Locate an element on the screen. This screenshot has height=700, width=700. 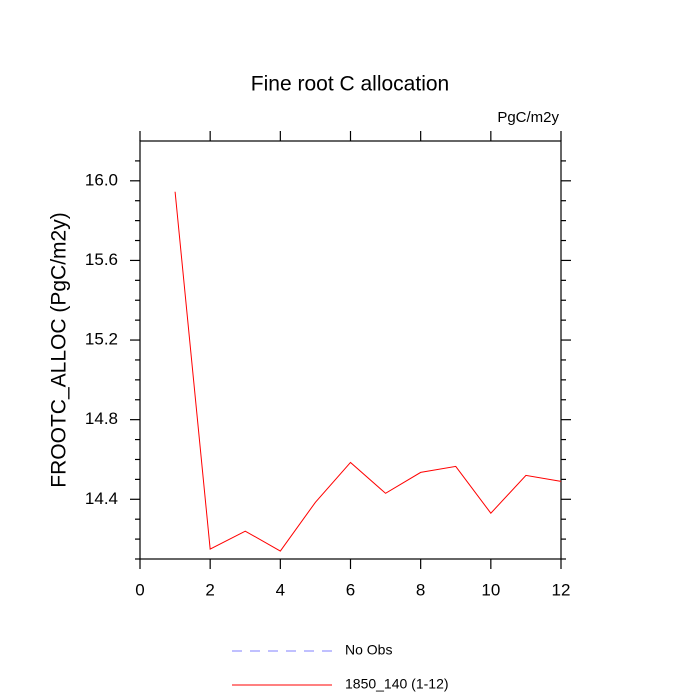
y-tick-label: 15.6 is located at coordinates (101, 259).